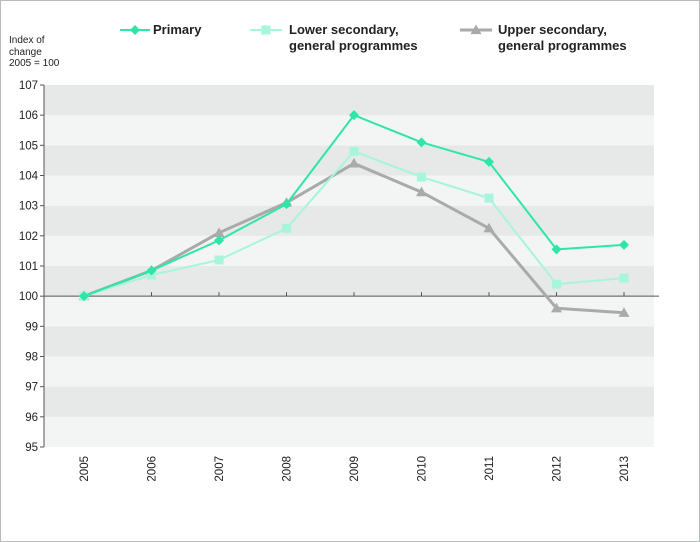 This screenshot has width=700, height=542. What do you see at coordinates (28, 207) in the screenshot?
I see `y-tick-label-103: 103` at bounding box center [28, 207].